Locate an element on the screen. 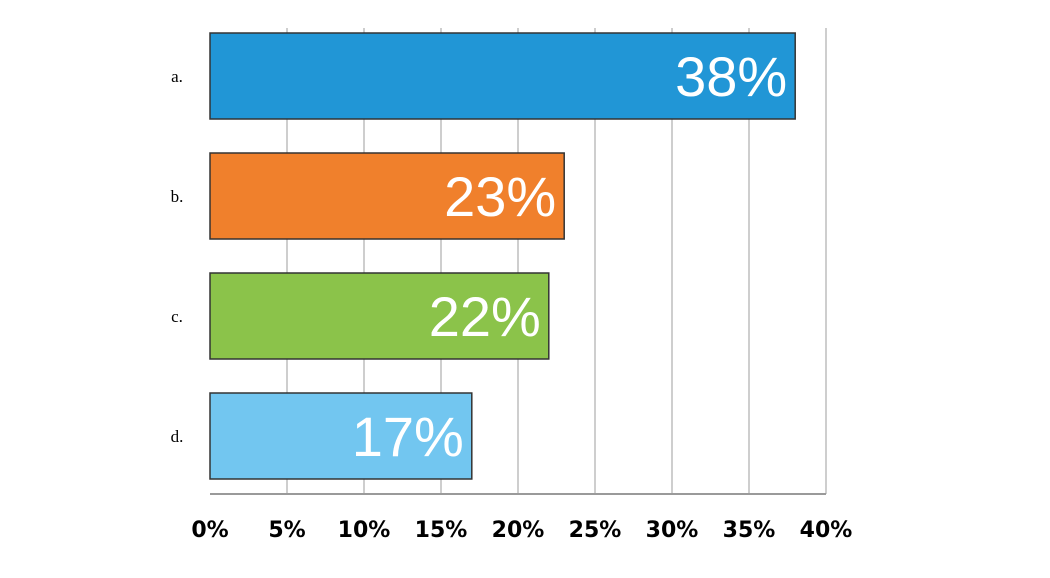 The image size is (1050, 578). x-tick-label: 30% is located at coordinates (672, 530).